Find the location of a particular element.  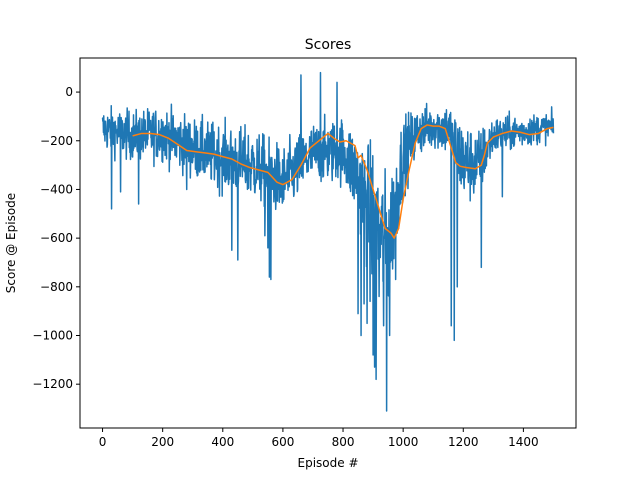

x-tick-label: 400 is located at coordinates (222, 442).